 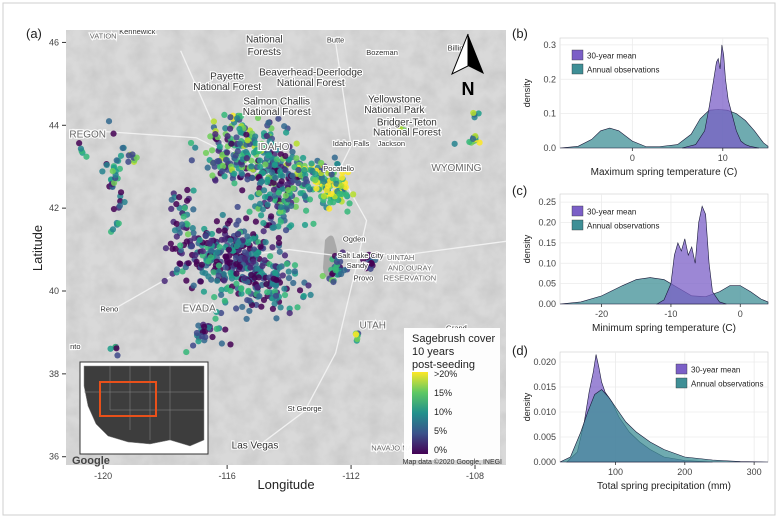 I want to click on series-annual-observations-area, so click(x=664, y=426).